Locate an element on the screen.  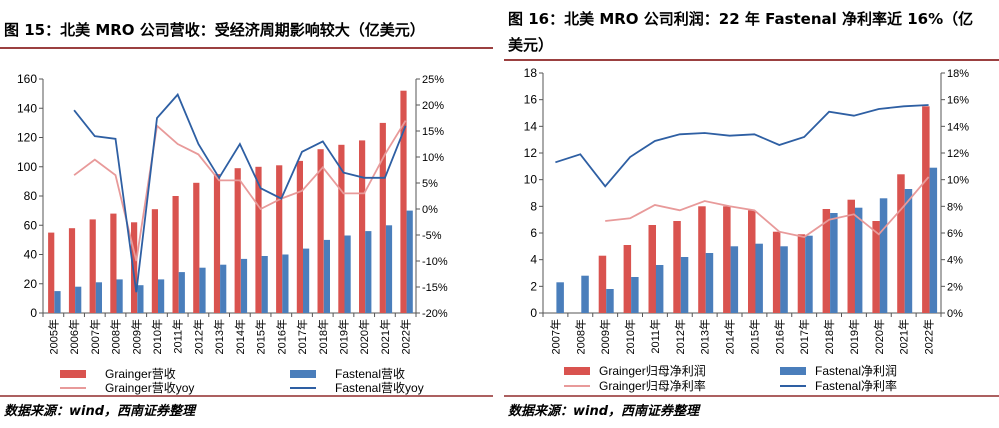
y-tick-label: 160 is located at coordinates (27, 79).